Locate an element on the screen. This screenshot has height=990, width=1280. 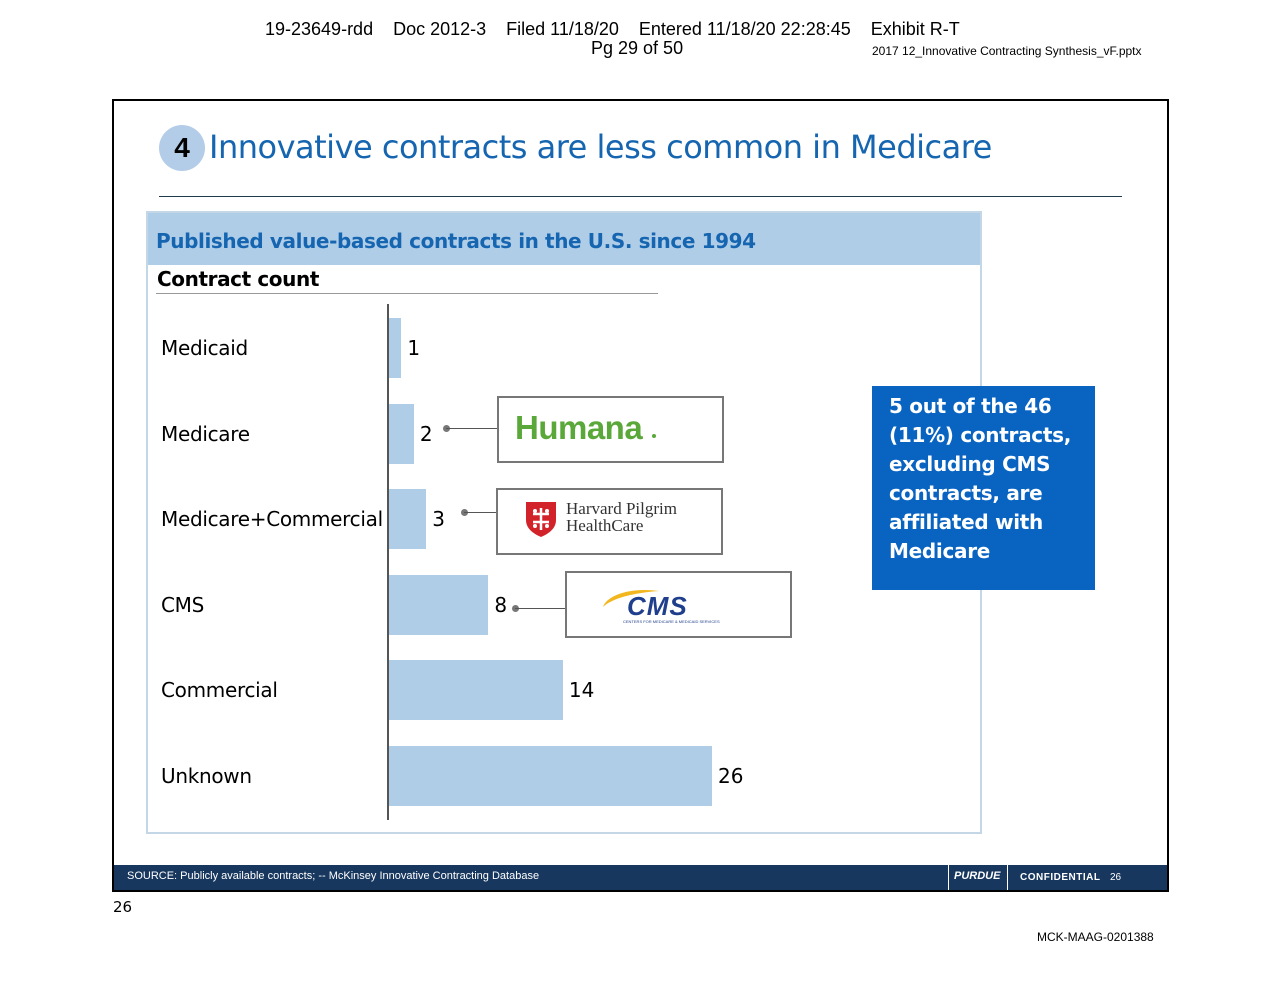
value-label: 1 is located at coordinates (414, 348).